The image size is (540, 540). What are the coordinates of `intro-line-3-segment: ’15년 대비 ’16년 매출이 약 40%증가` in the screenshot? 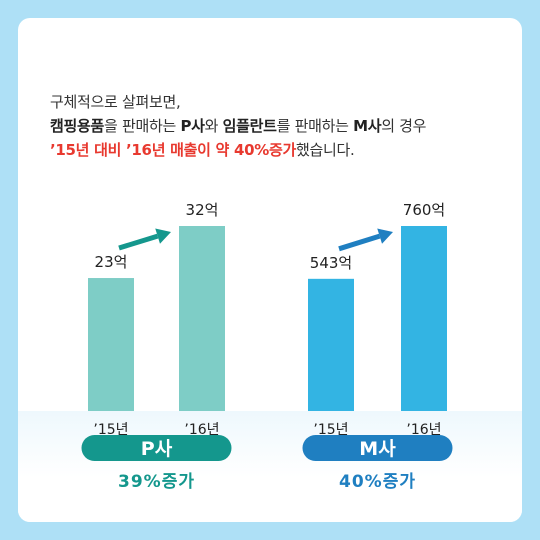 It's located at (173, 150).